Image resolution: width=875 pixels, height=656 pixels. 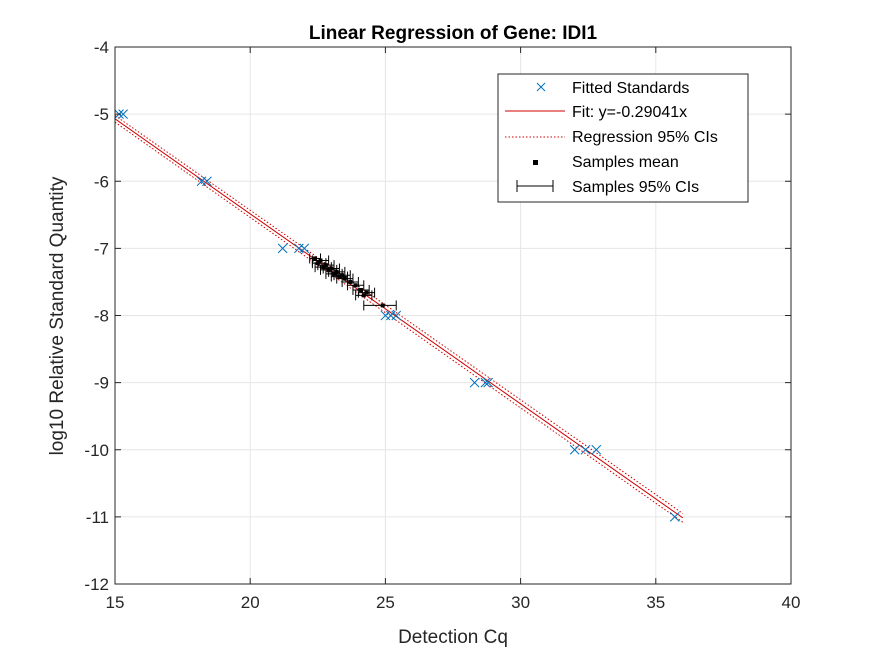 I want to click on legend-entry-mean: Samples mean, so click(x=625, y=162).